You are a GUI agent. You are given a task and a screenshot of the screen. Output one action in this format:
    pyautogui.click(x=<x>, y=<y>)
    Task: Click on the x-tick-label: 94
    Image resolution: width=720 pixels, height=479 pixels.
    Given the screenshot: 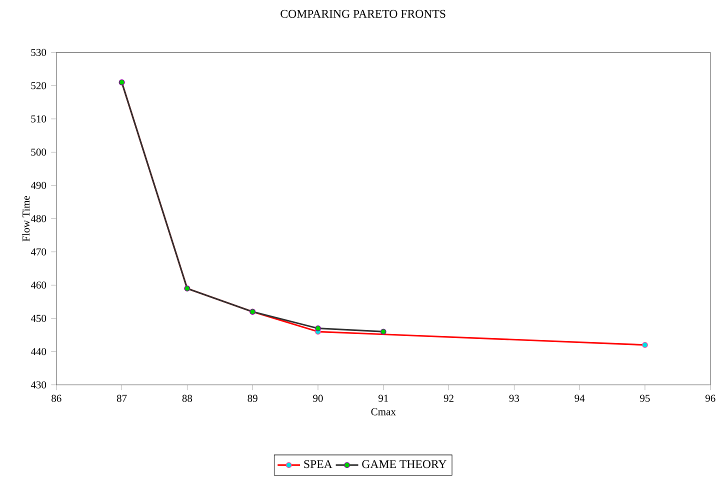 What is the action you would take?
    pyautogui.click(x=579, y=398)
    